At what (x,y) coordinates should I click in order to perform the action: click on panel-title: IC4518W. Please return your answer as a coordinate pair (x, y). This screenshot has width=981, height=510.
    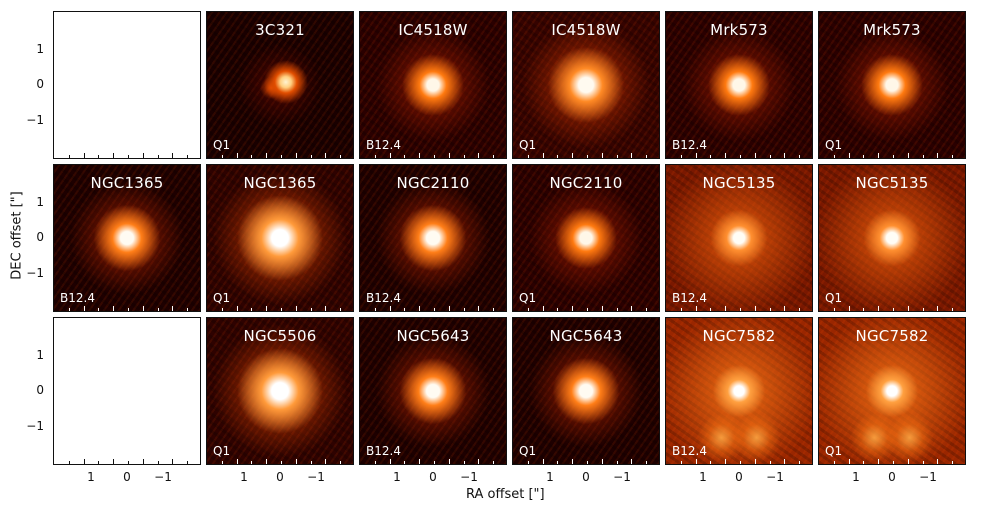
    Looking at the image, I should click on (586, 30).